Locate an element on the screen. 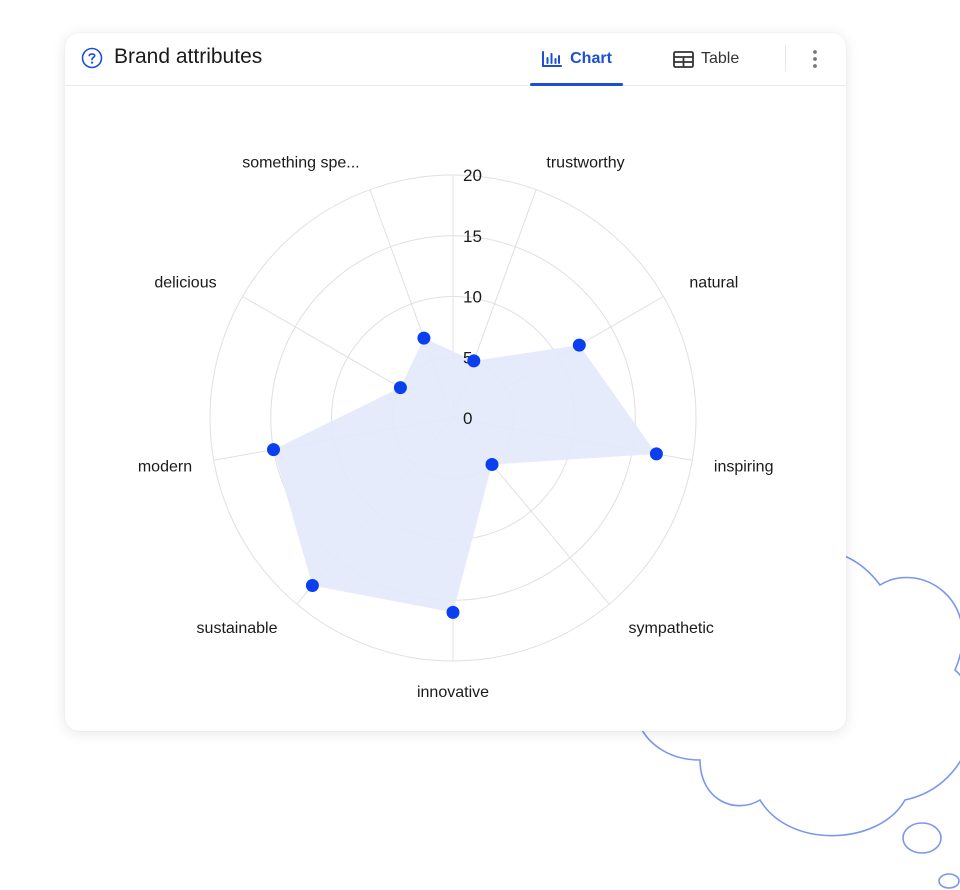 The image size is (960, 890). radial-tick-label: 0 is located at coordinates (467, 418).